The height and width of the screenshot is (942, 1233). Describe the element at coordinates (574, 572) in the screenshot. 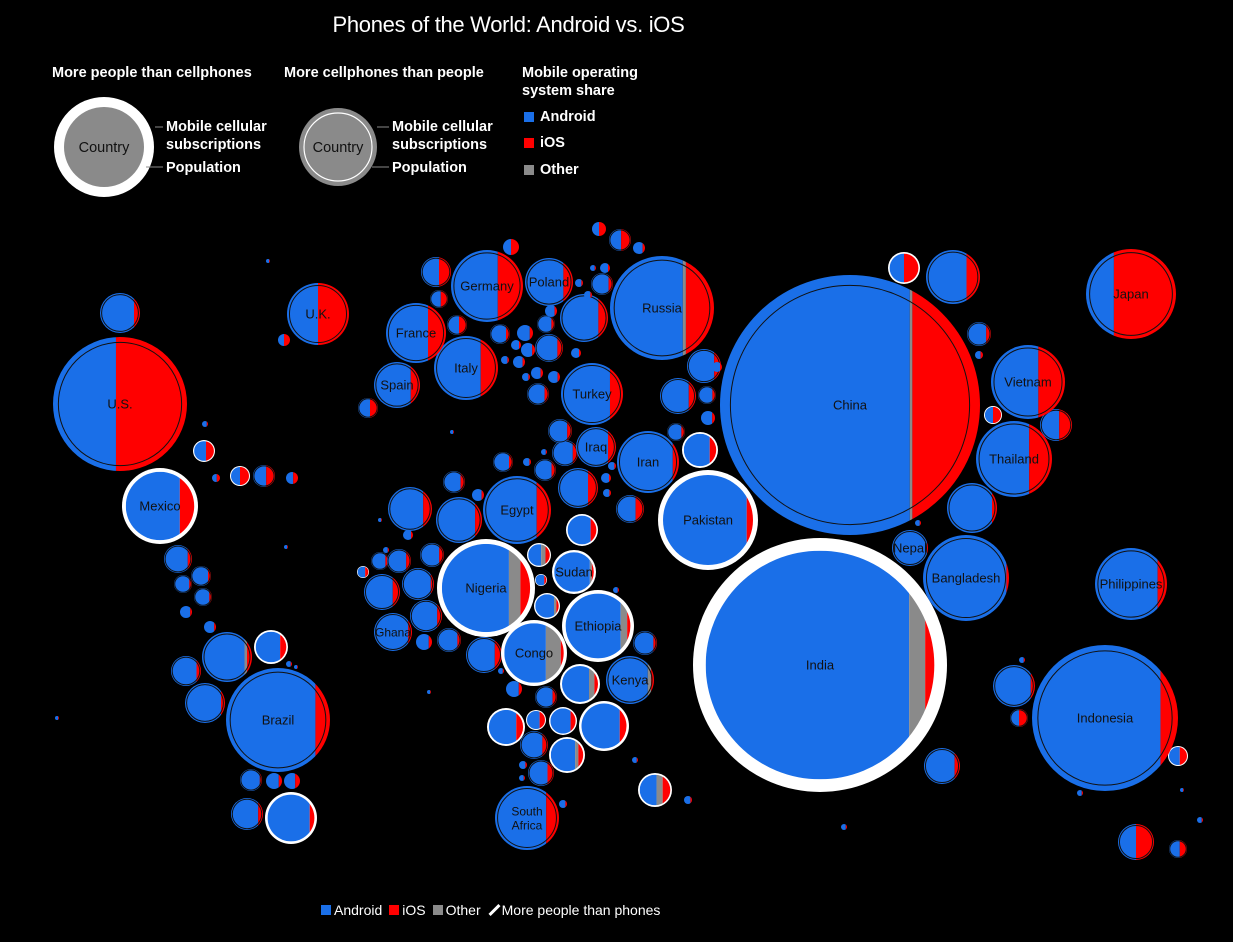

I see `svg-text: Sudan` at that location.